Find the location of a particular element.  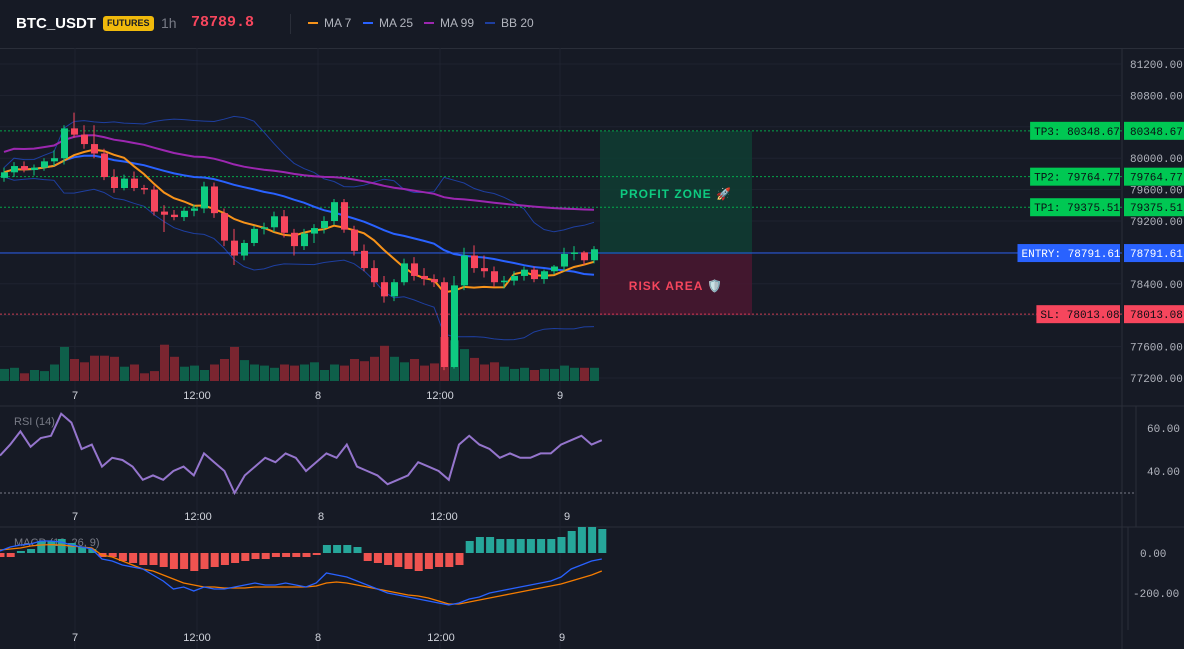

legend-ma99-label: MA 99 is located at coordinates (457, 23).